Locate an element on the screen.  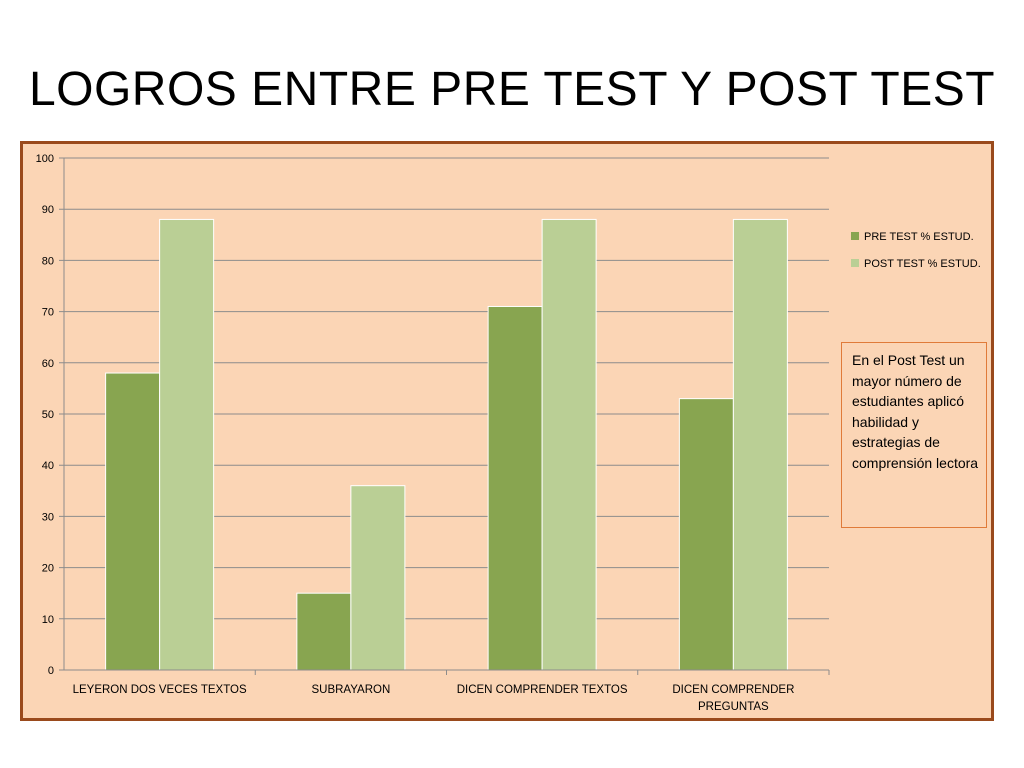
x-category-label: LEYERON DOS VECES TEXTOS is located at coordinates (160, 690).